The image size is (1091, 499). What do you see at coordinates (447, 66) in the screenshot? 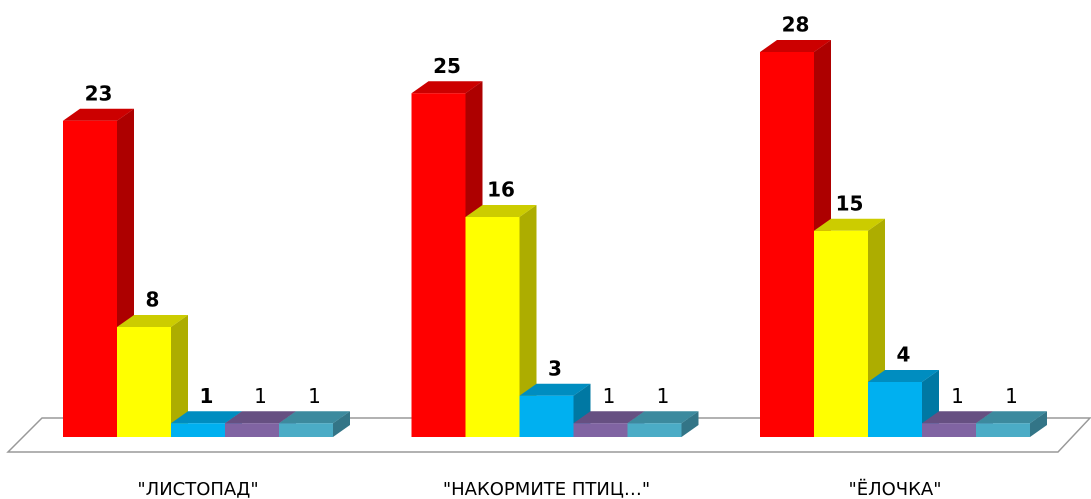
I see `data-label: 25` at bounding box center [447, 66].